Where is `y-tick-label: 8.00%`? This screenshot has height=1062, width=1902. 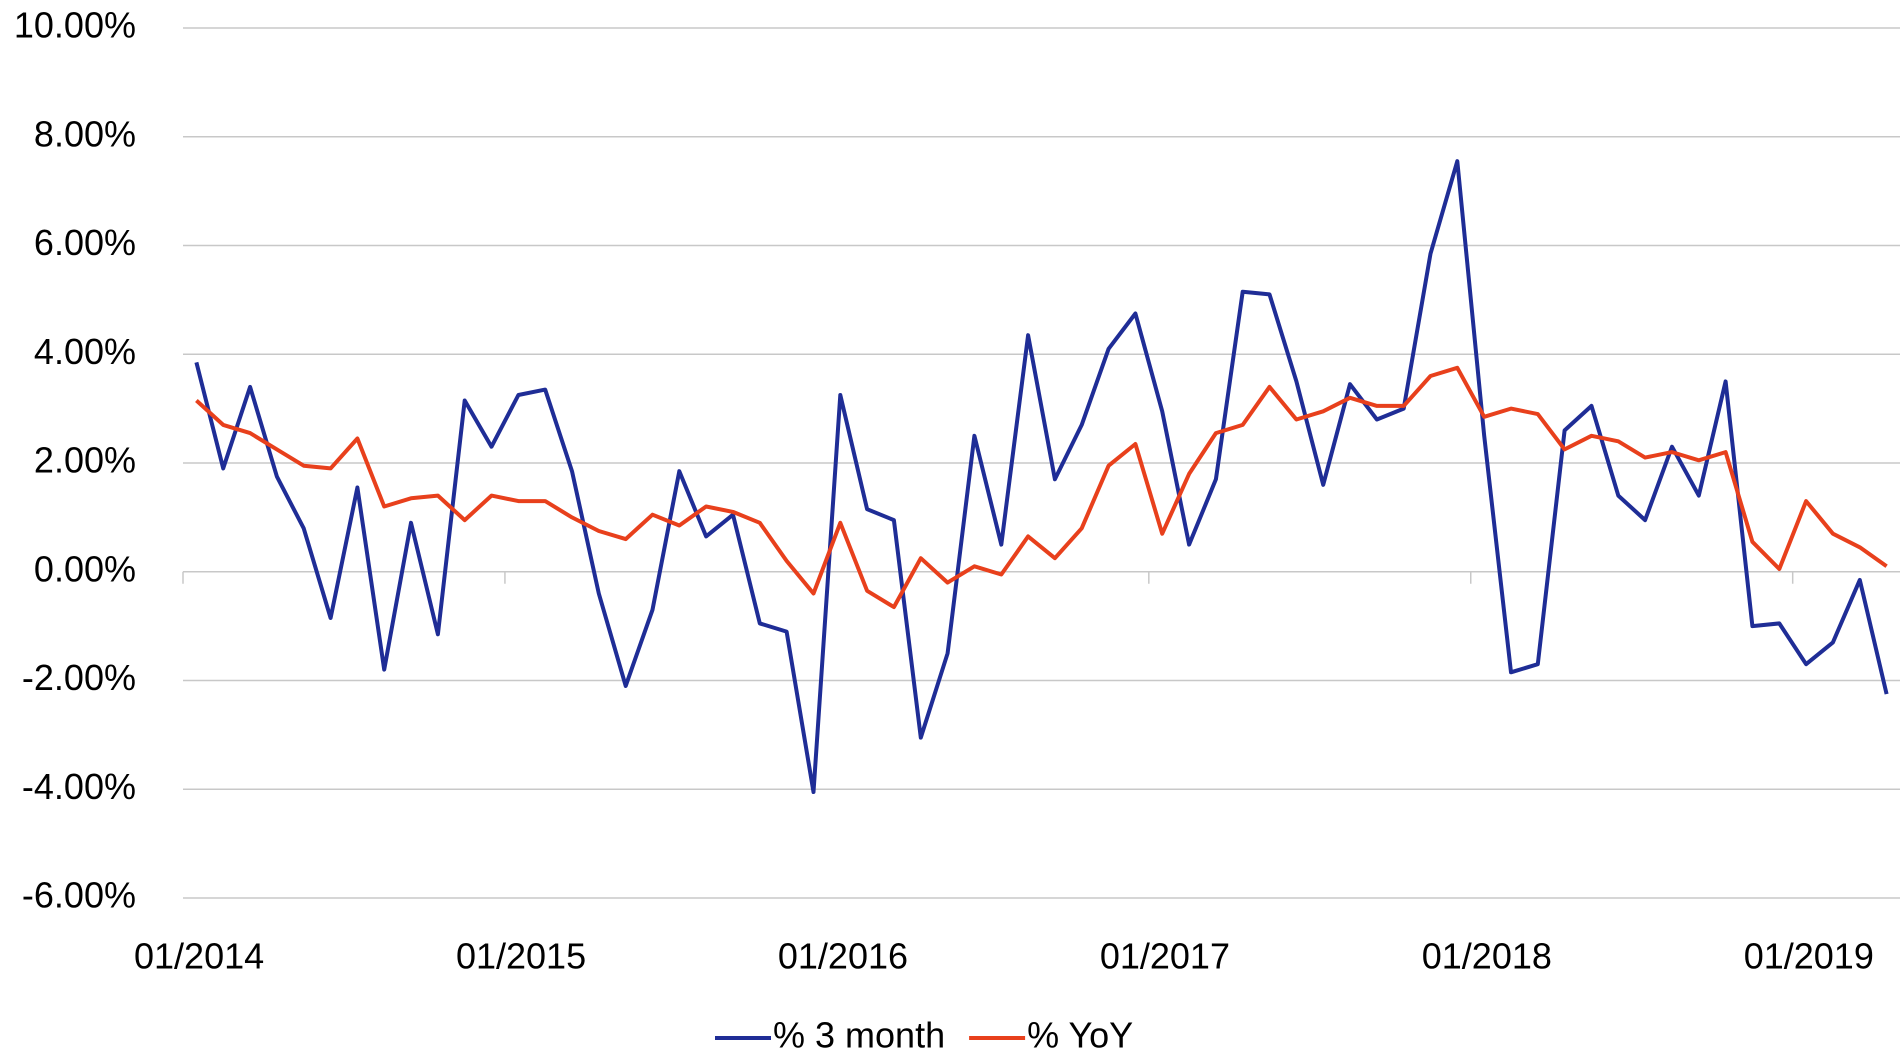 y-tick-label: 8.00% is located at coordinates (85, 133).